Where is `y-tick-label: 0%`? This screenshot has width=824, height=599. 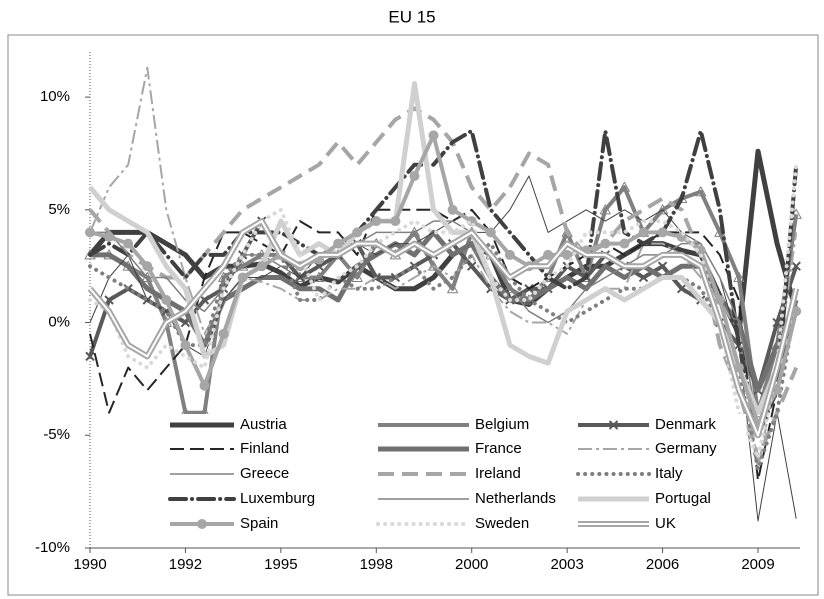
y-tick-label: 0% is located at coordinates (59, 322).